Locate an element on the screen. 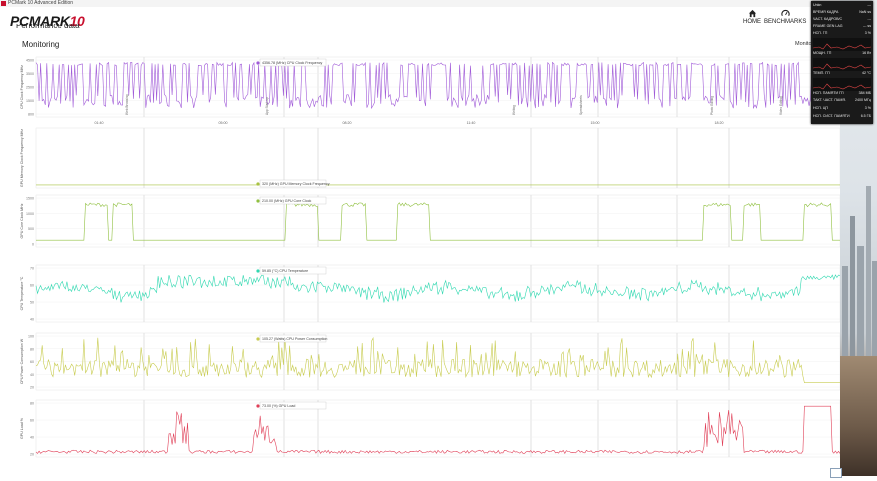  overlay-row: ТАКТ. ЧАСТ. ПАМЯ. 2400 МГц is located at coordinates (842, 100).